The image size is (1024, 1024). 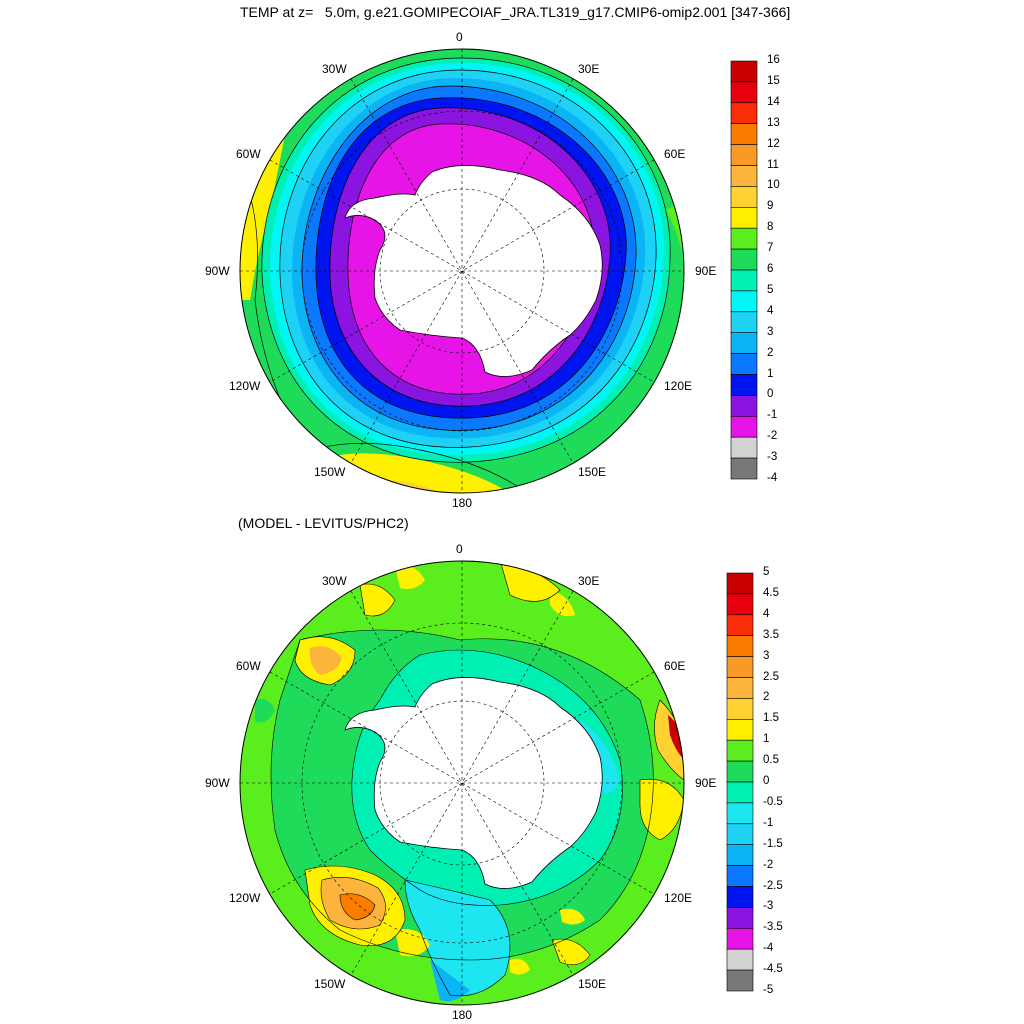 What do you see at coordinates (771, 634) in the screenshot?
I see `colorbar-tick-label: 3.5` at bounding box center [771, 634].